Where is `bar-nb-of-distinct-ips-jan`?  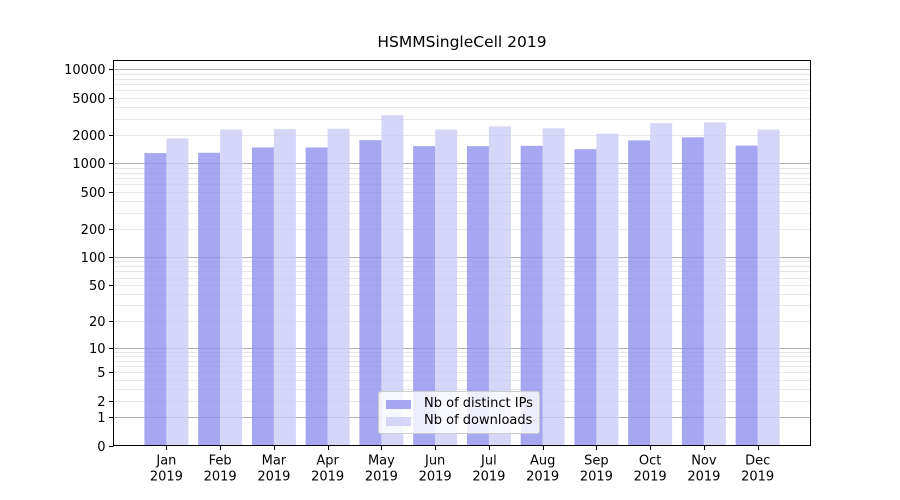
bar-nb-of-distinct-ips-jan is located at coordinates (155, 299).